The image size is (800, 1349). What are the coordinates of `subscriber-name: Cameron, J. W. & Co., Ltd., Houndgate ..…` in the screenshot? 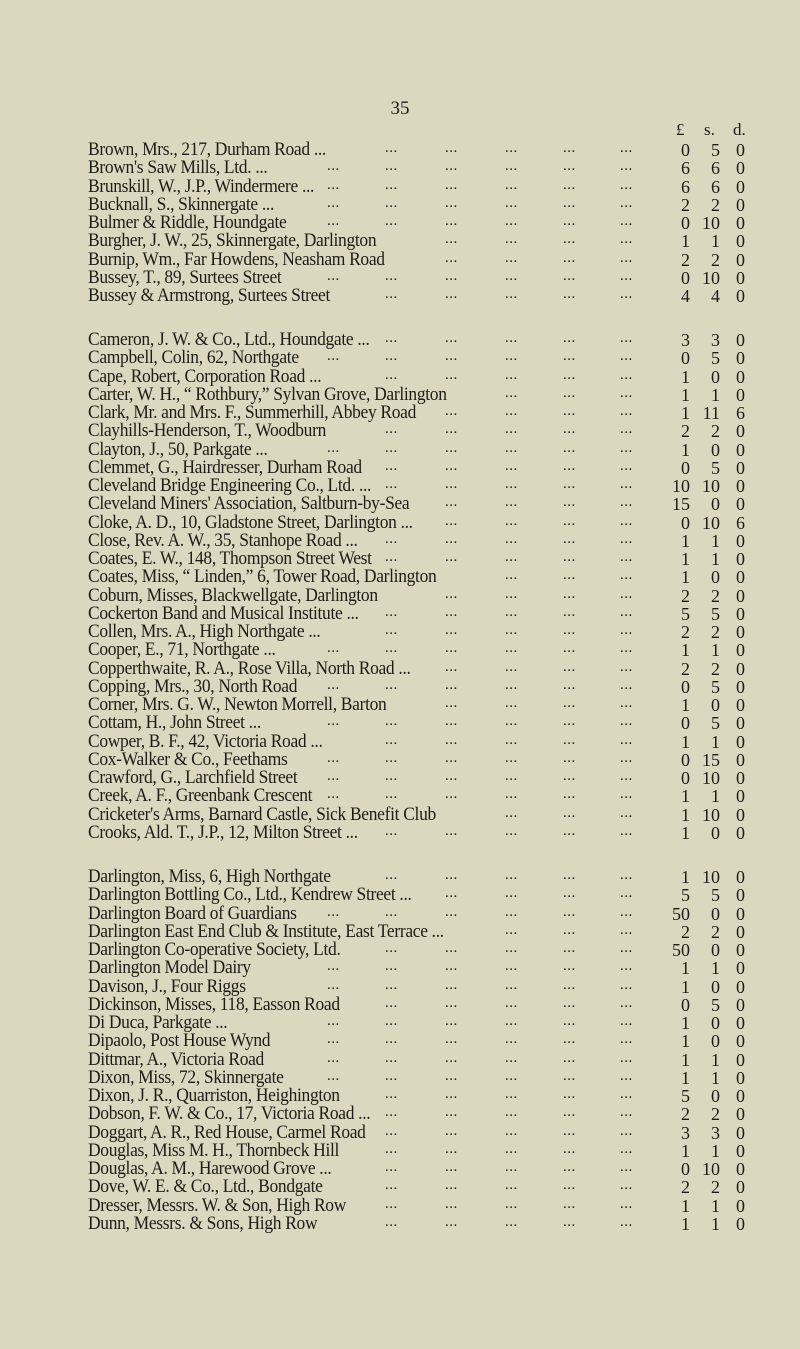 It's located at (229, 339).